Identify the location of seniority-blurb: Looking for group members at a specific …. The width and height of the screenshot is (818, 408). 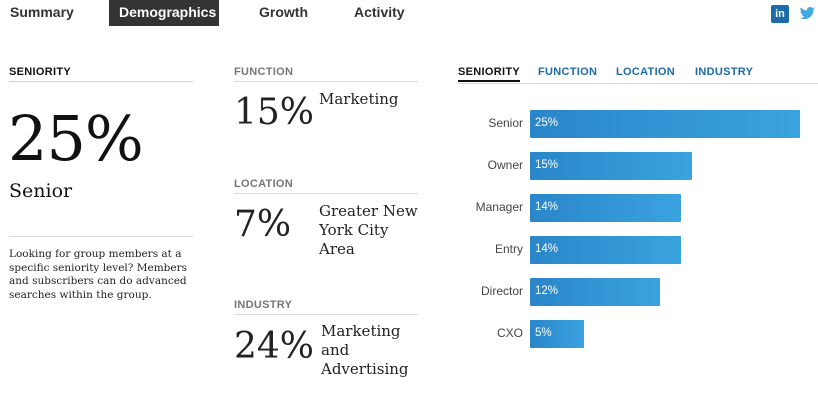
(98, 274).